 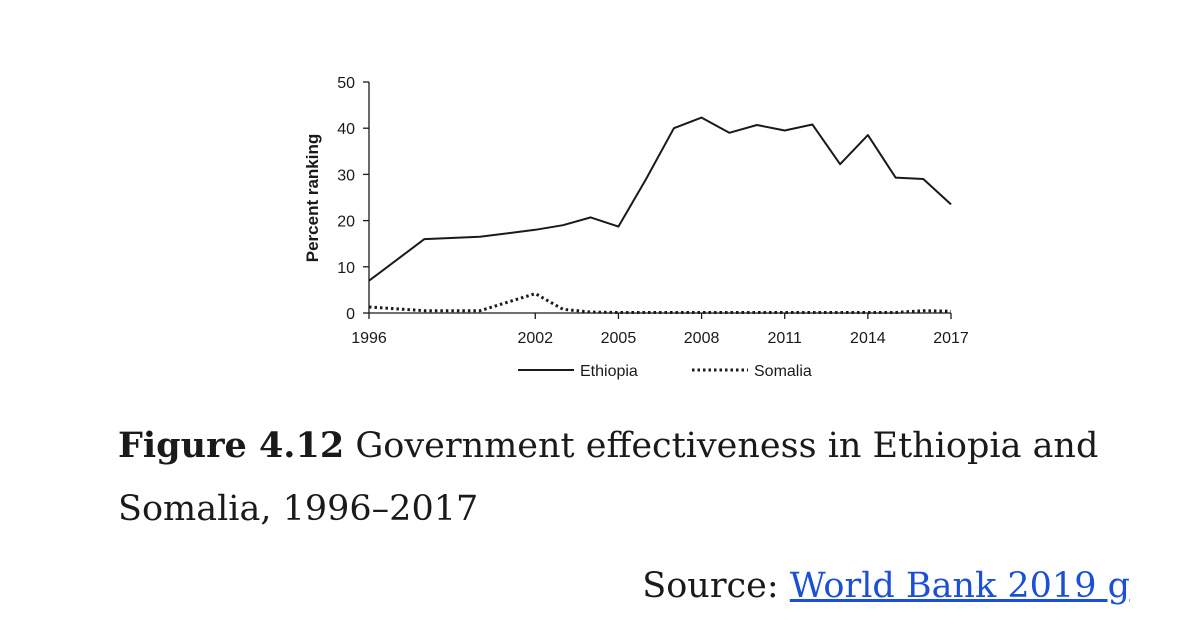 I want to click on legend-label-ethiopia: Ethiopia, so click(x=609, y=371).